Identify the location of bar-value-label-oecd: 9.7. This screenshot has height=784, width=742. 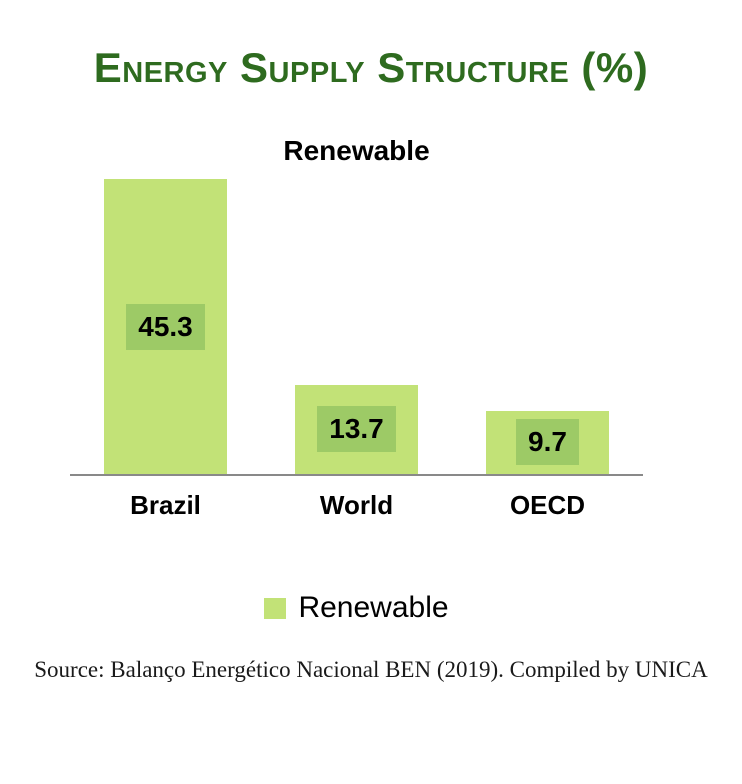
(547, 442).